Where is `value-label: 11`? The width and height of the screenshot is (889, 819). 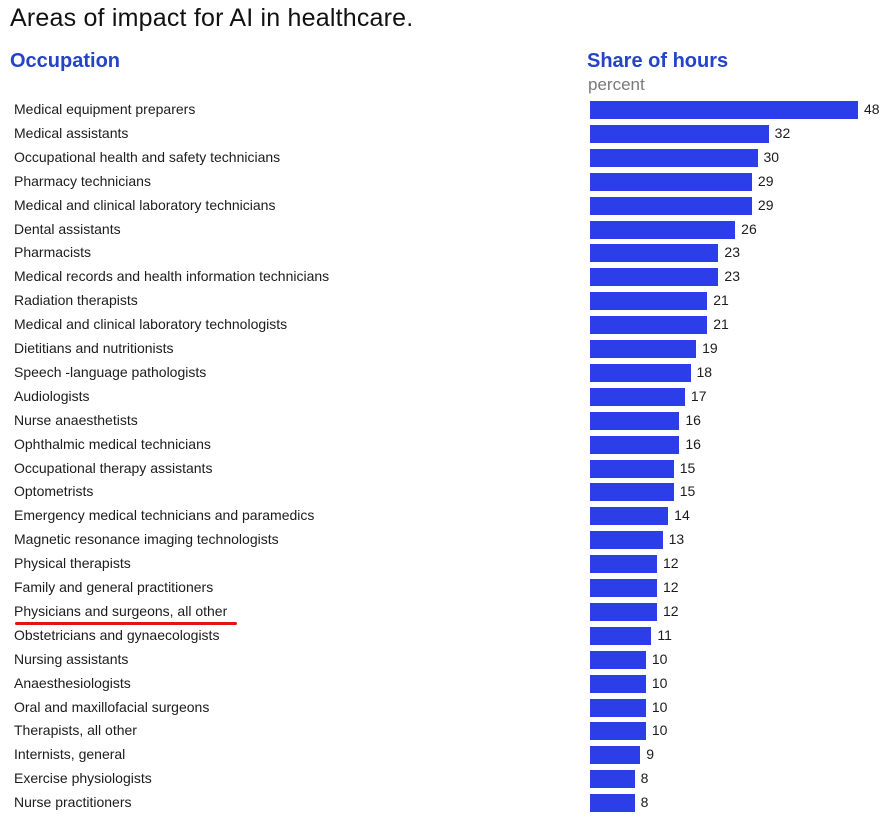 value-label: 11 is located at coordinates (664, 634).